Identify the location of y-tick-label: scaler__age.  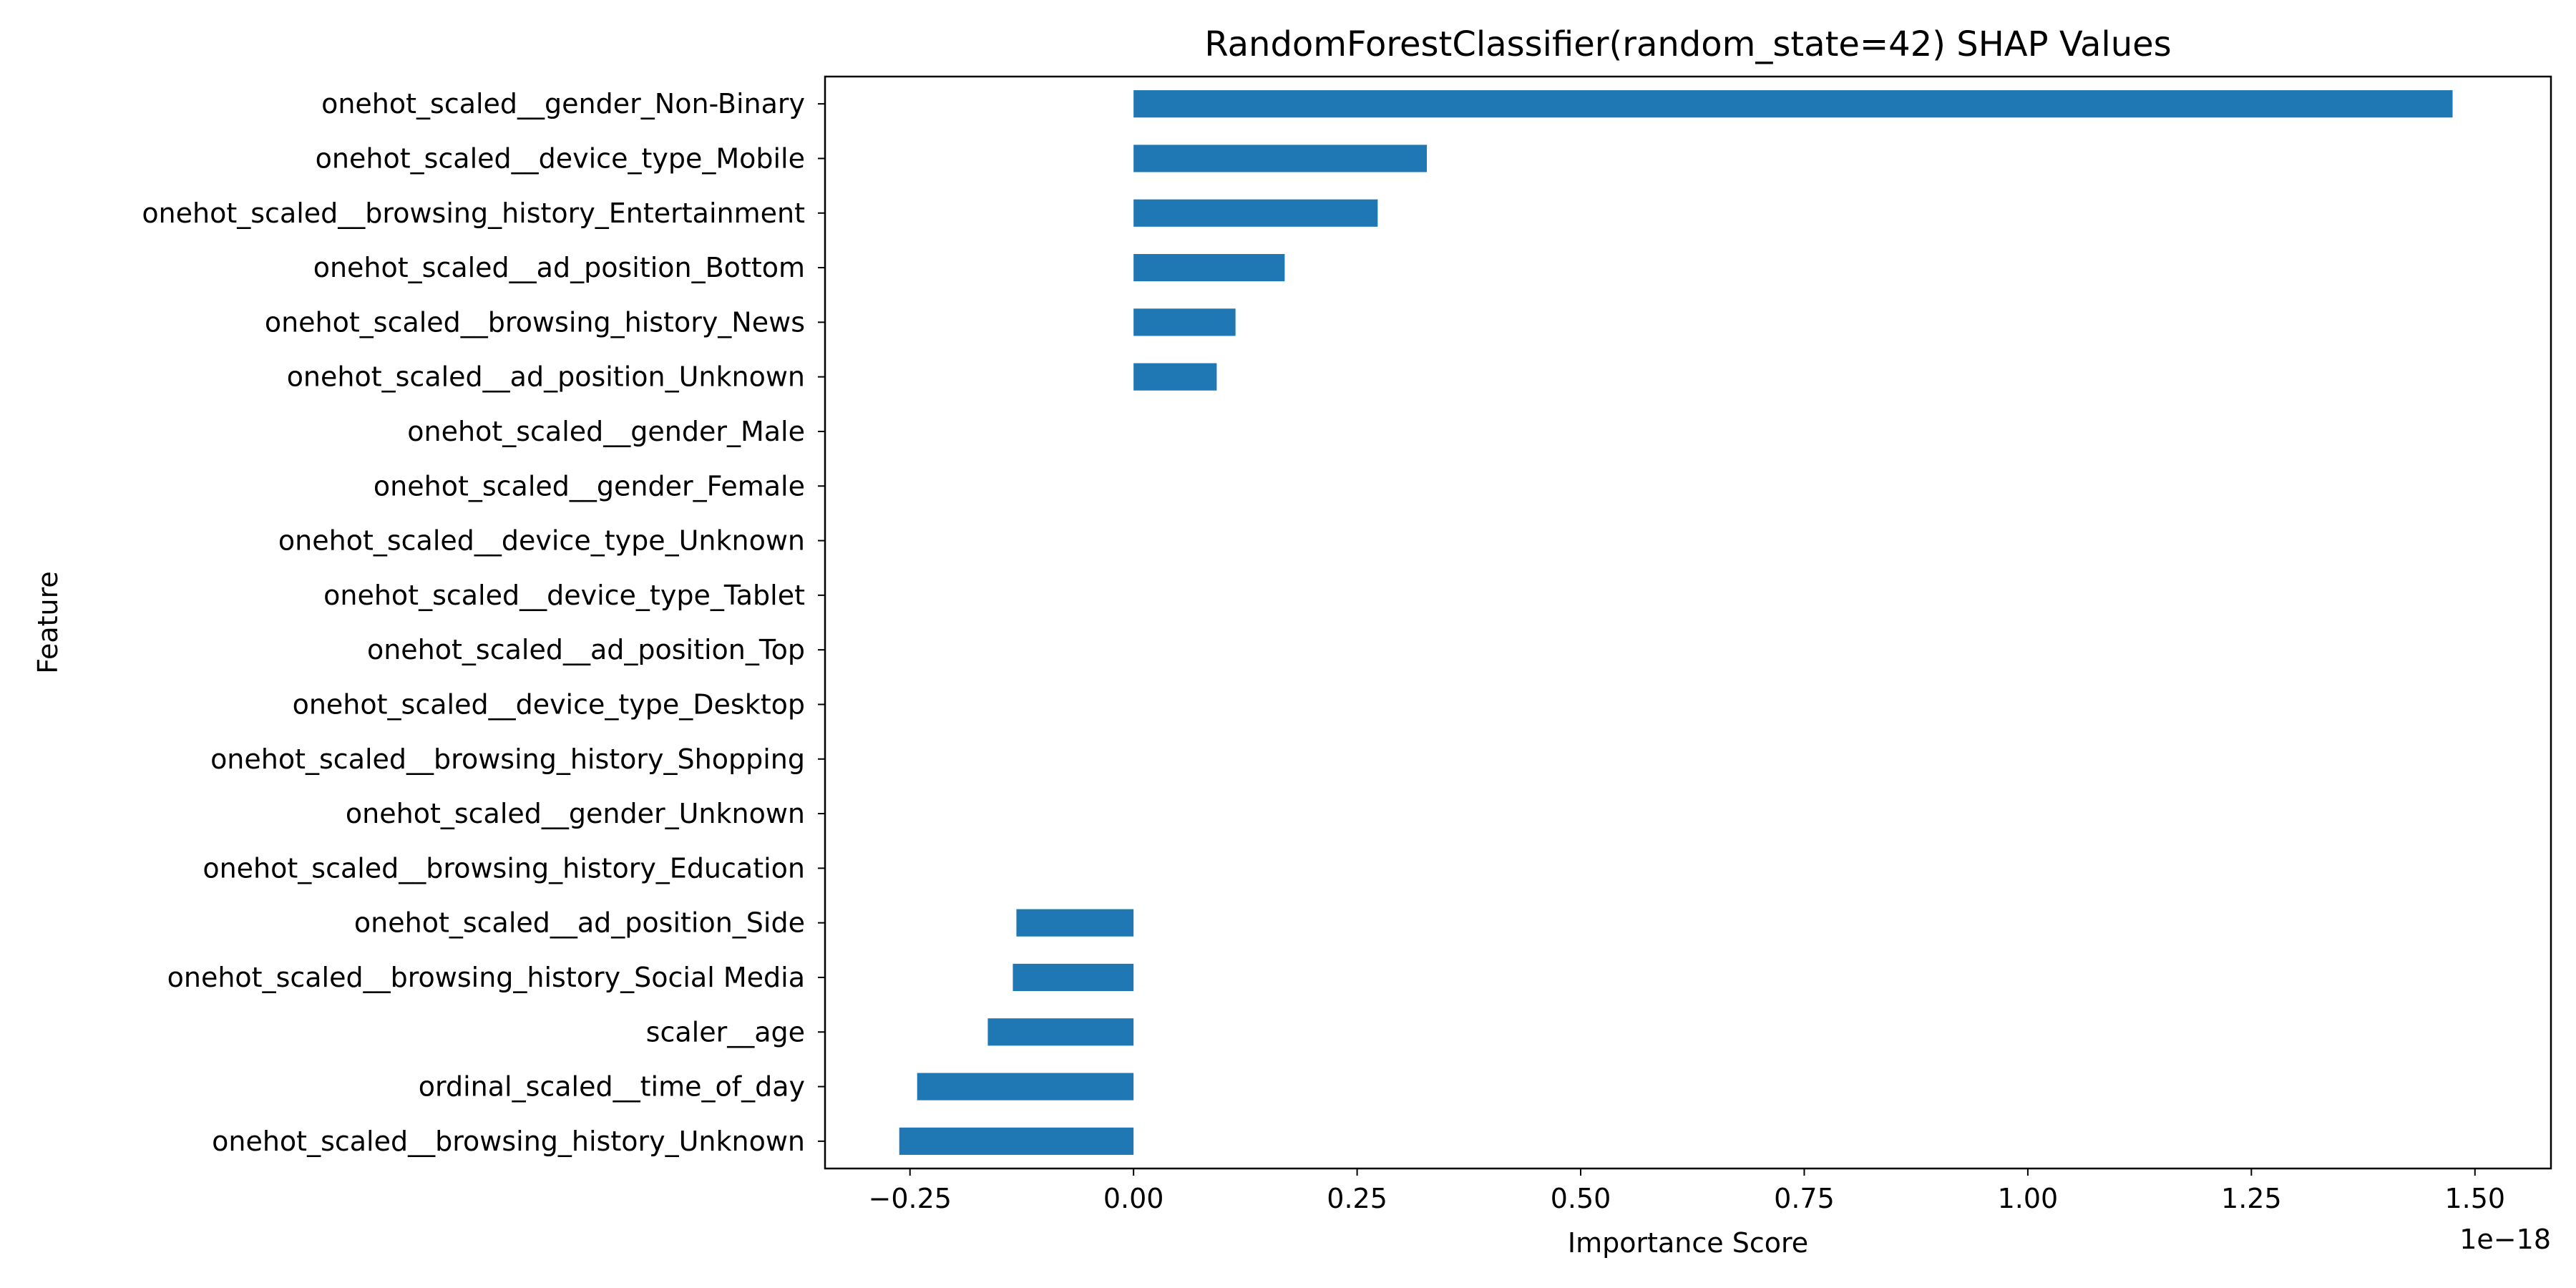
(725, 1032).